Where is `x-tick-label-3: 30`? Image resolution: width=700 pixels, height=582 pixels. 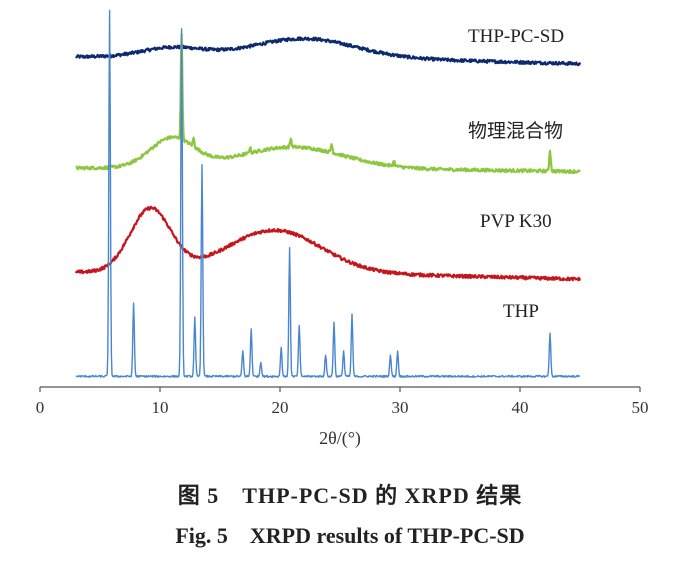
x-tick-label-3: 30 is located at coordinates (400, 407).